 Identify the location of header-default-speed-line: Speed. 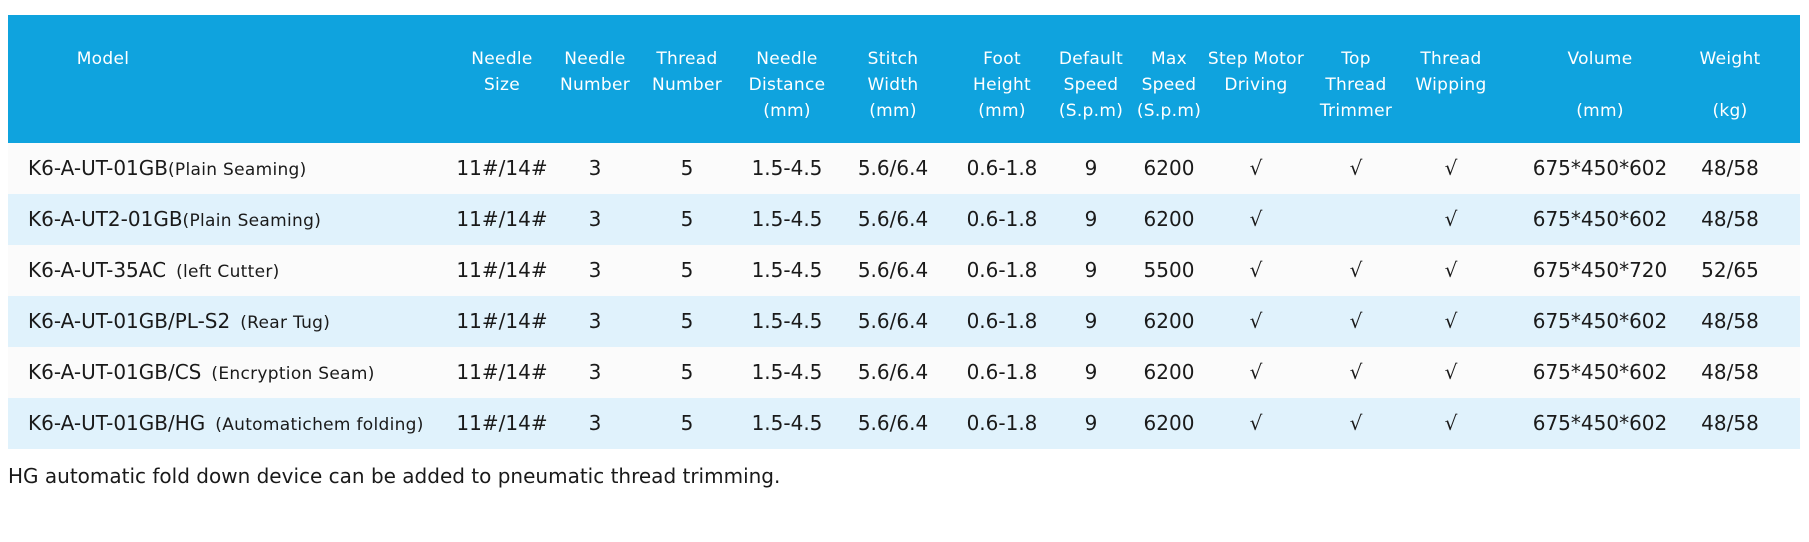
(1091, 85).